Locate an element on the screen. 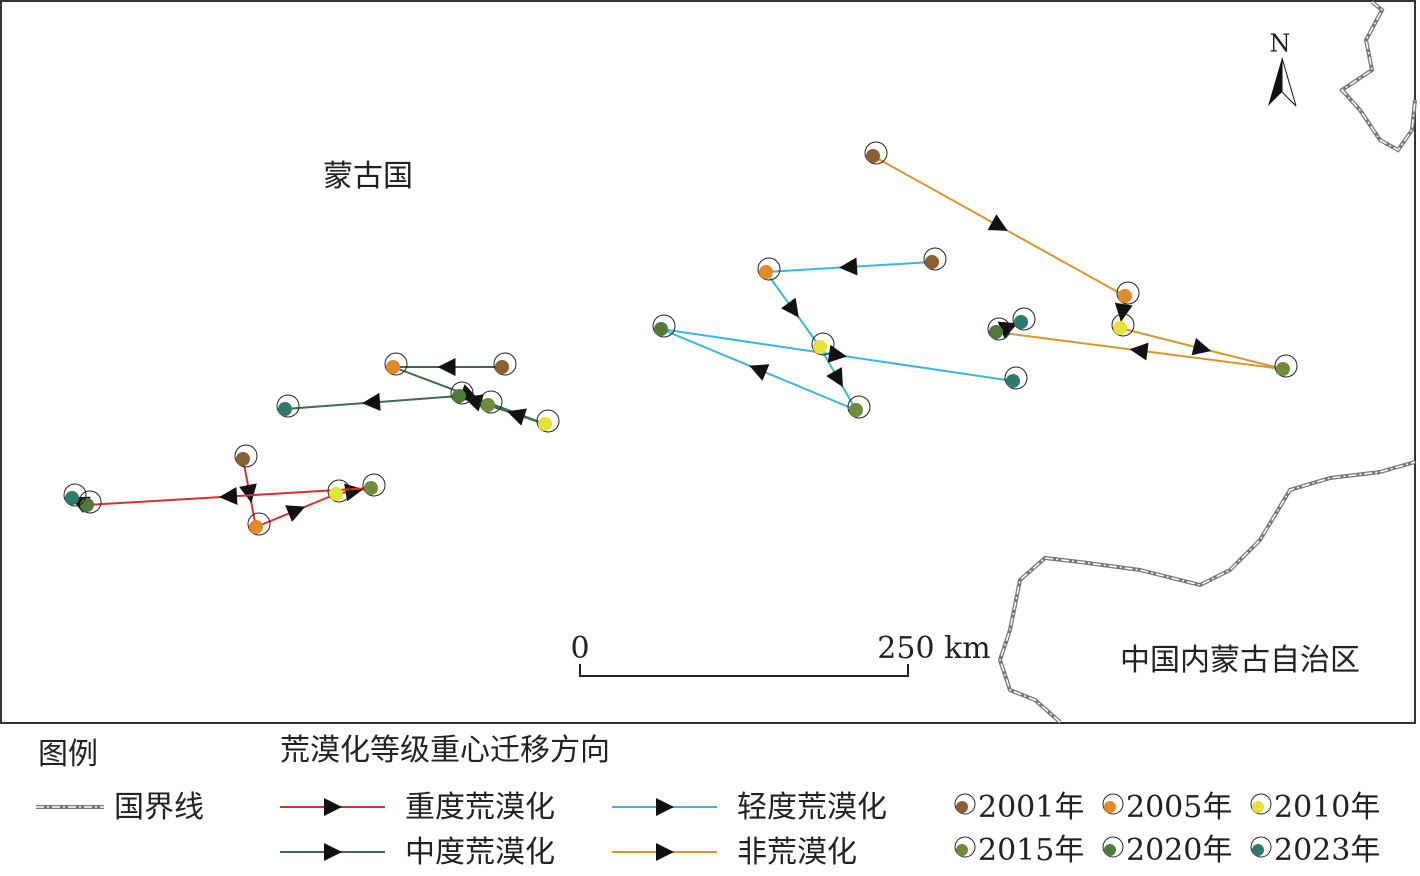 The image size is (1420, 876). scale-bar is located at coordinates (744, 670).